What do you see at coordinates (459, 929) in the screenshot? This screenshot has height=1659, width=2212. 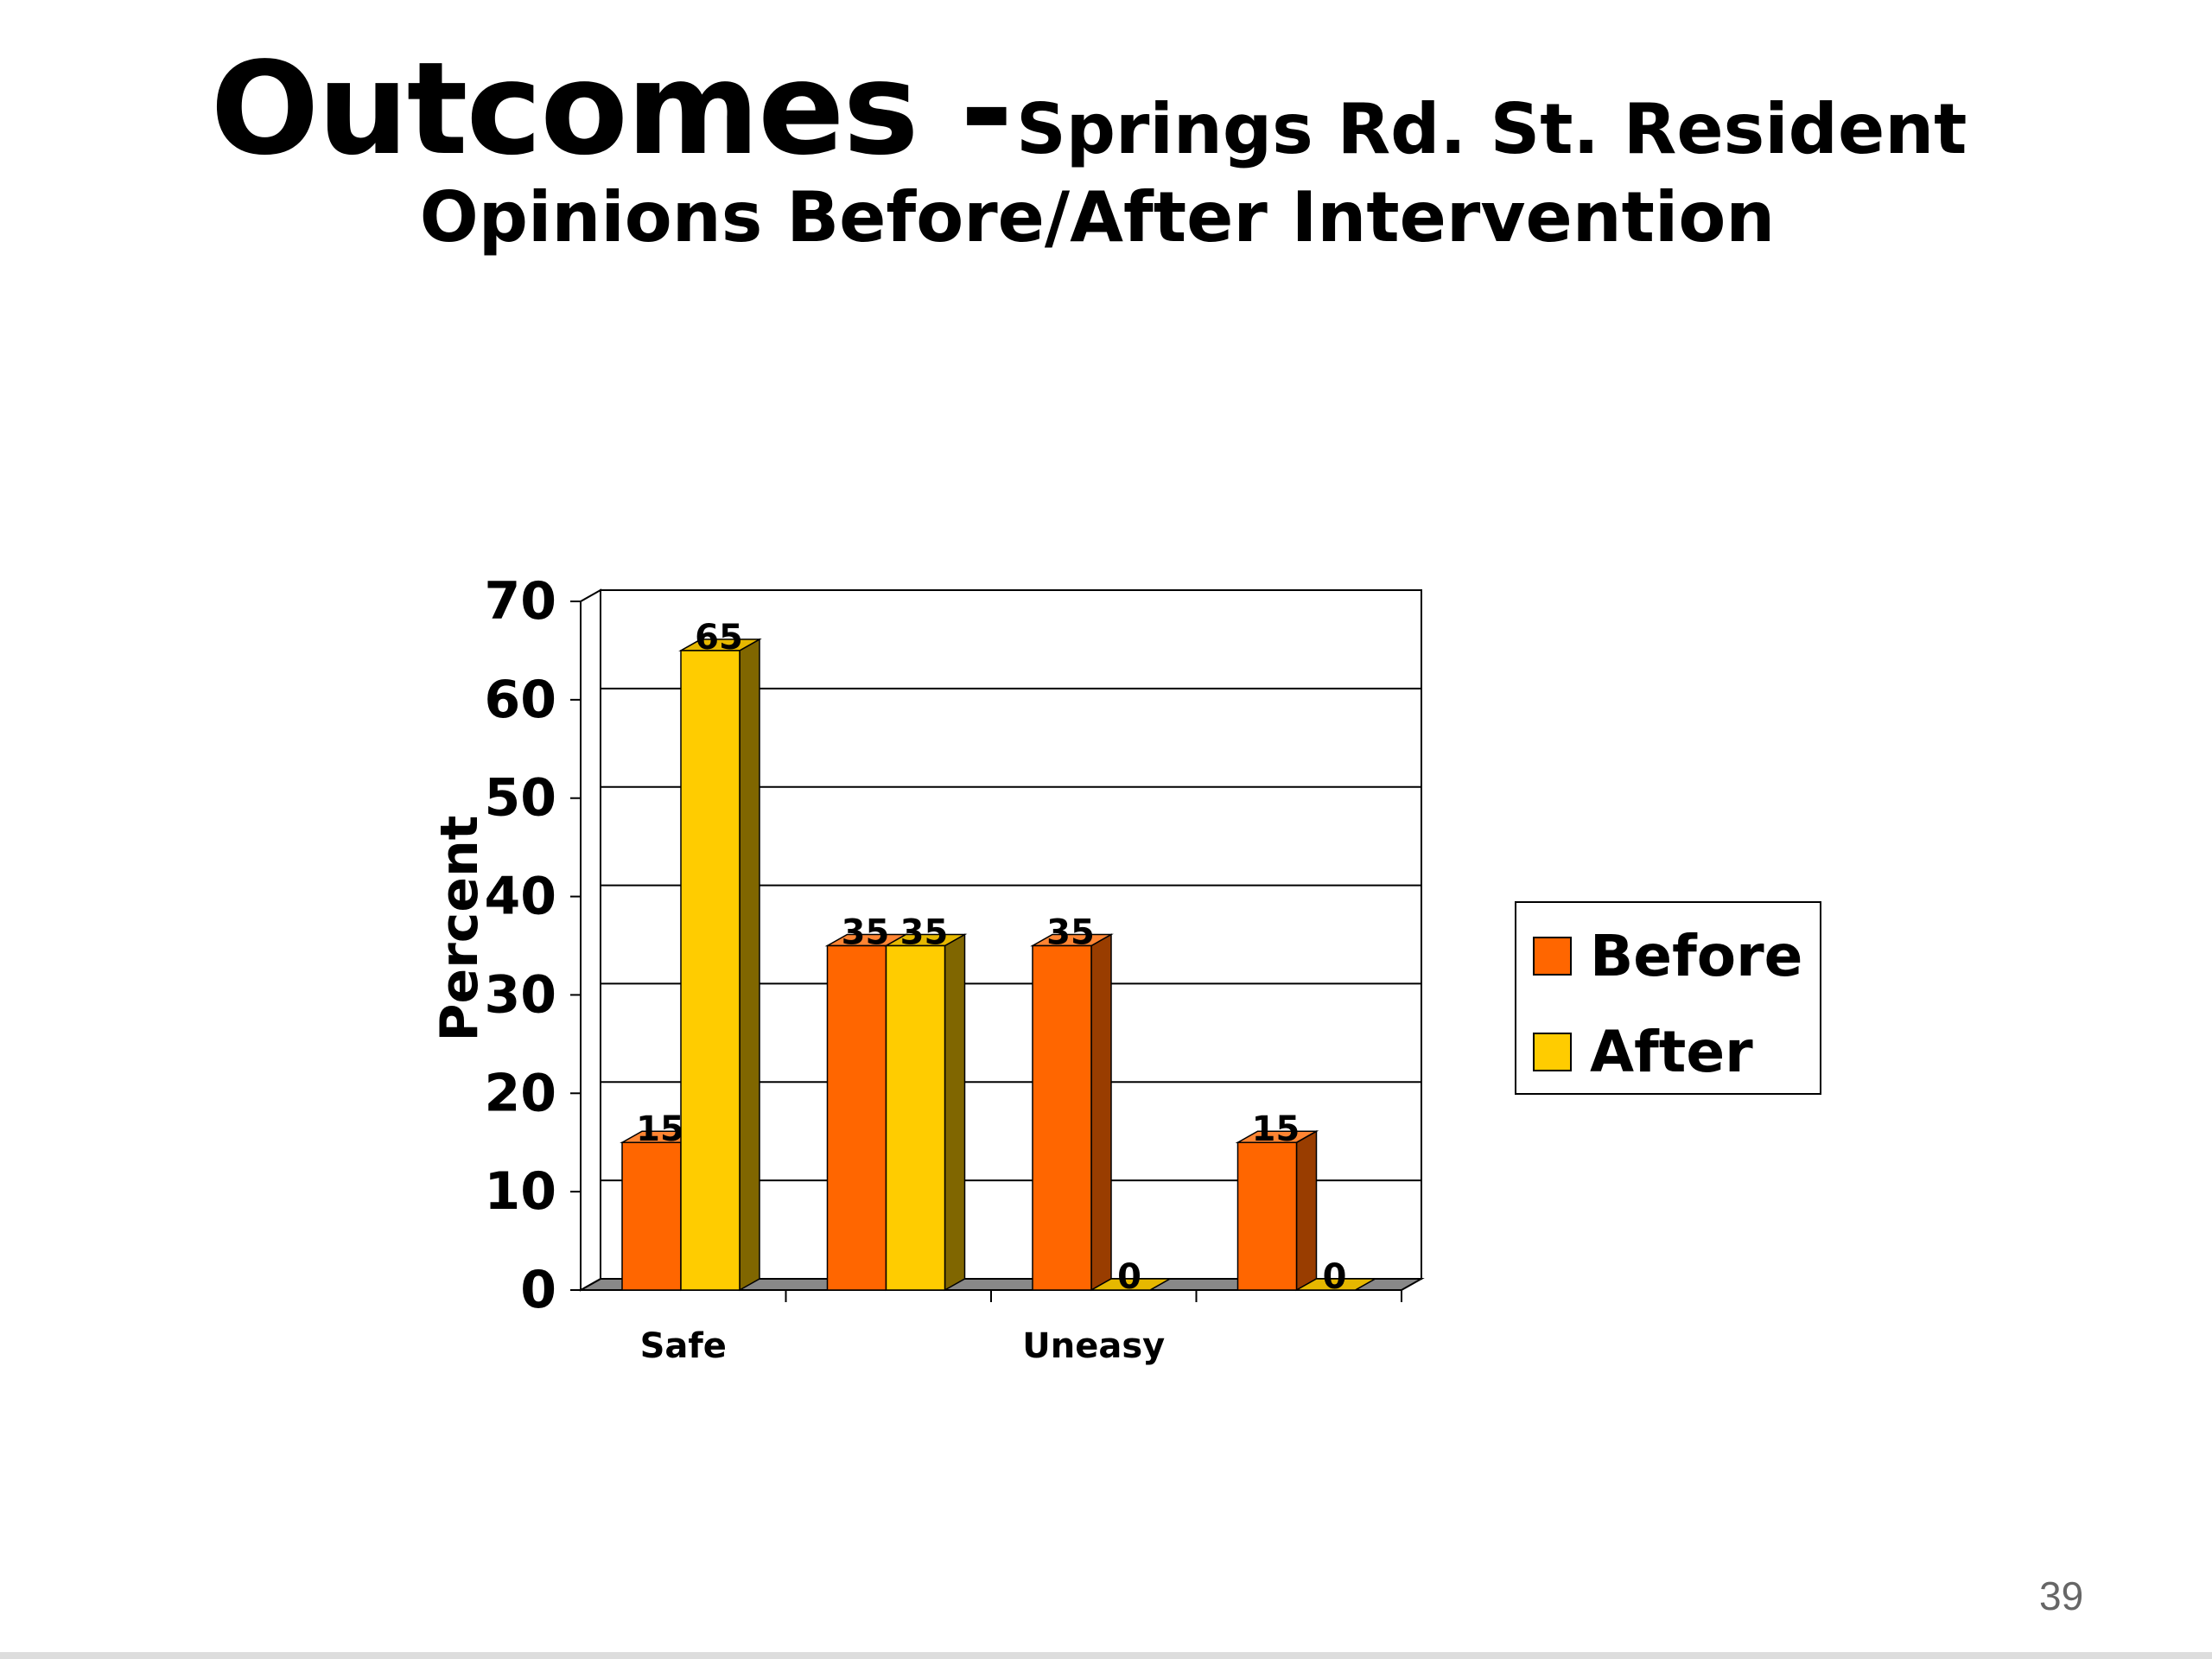 I see `y-axis-label: Percent` at bounding box center [459, 929].